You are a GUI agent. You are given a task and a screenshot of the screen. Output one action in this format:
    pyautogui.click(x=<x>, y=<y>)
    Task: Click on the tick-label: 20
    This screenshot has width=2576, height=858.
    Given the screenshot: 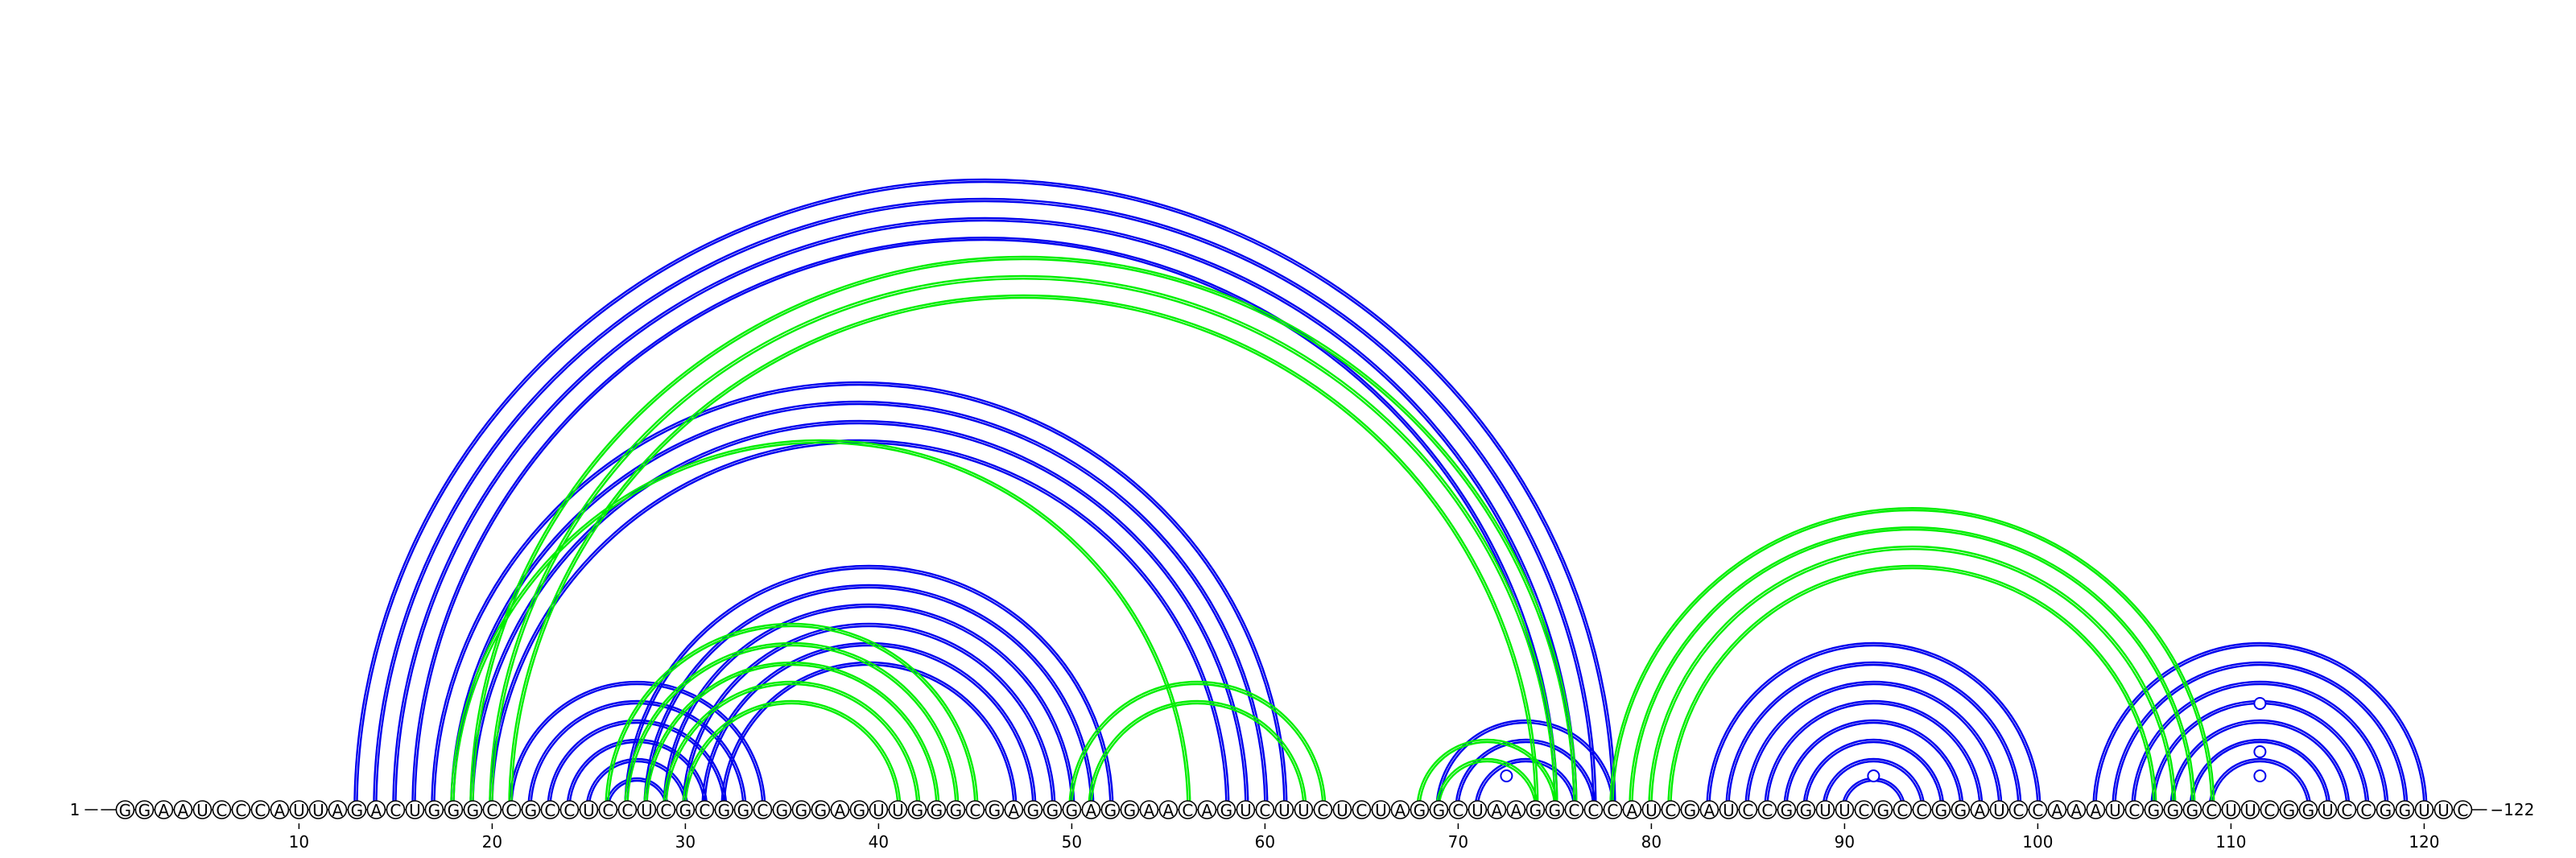 What is the action you would take?
    pyautogui.click(x=492, y=842)
    